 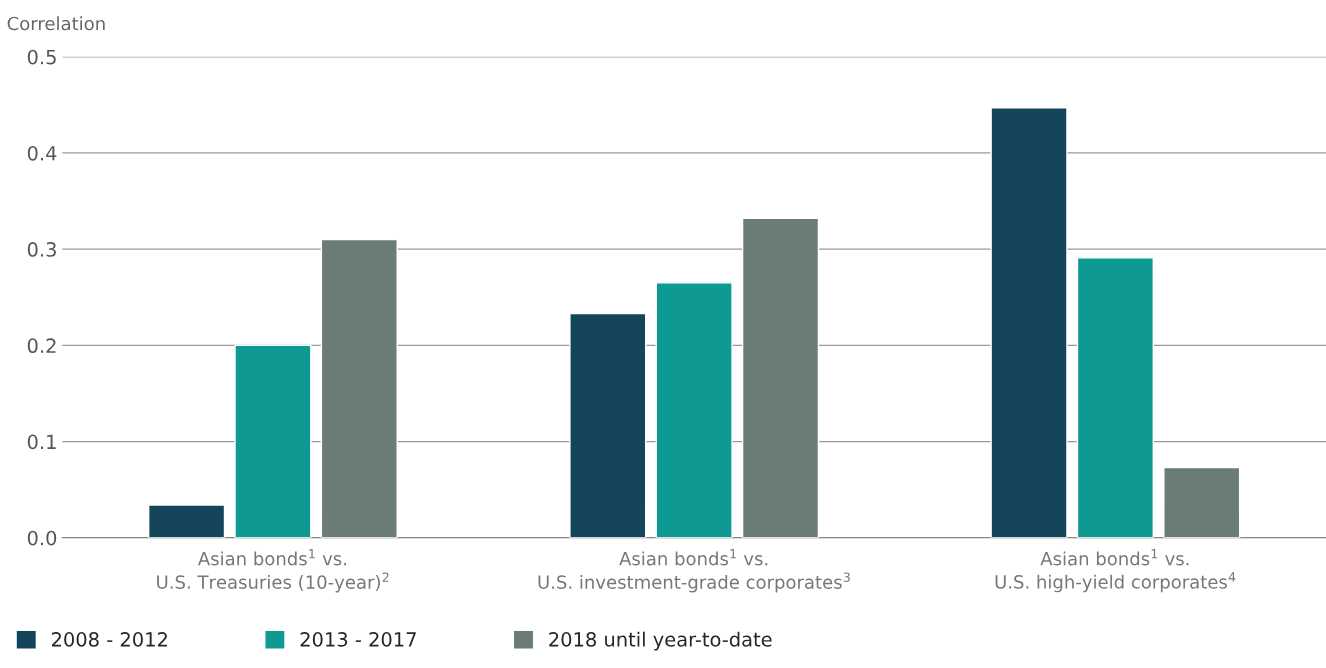 I want to click on y-tick-label: 0.5, so click(x=41, y=57).